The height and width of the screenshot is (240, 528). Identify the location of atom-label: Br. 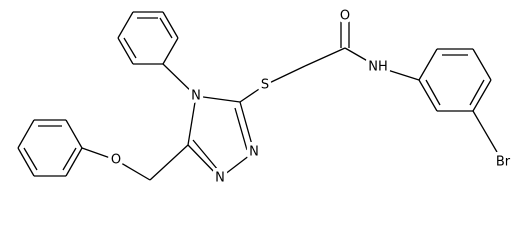
(503, 162).